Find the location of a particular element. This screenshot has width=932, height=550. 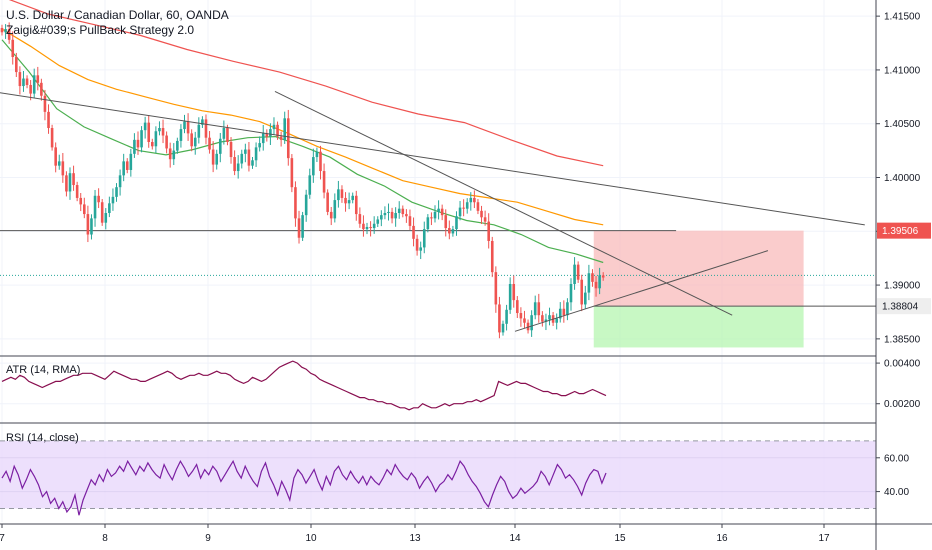

time-tick-label: 9 is located at coordinates (208, 538).